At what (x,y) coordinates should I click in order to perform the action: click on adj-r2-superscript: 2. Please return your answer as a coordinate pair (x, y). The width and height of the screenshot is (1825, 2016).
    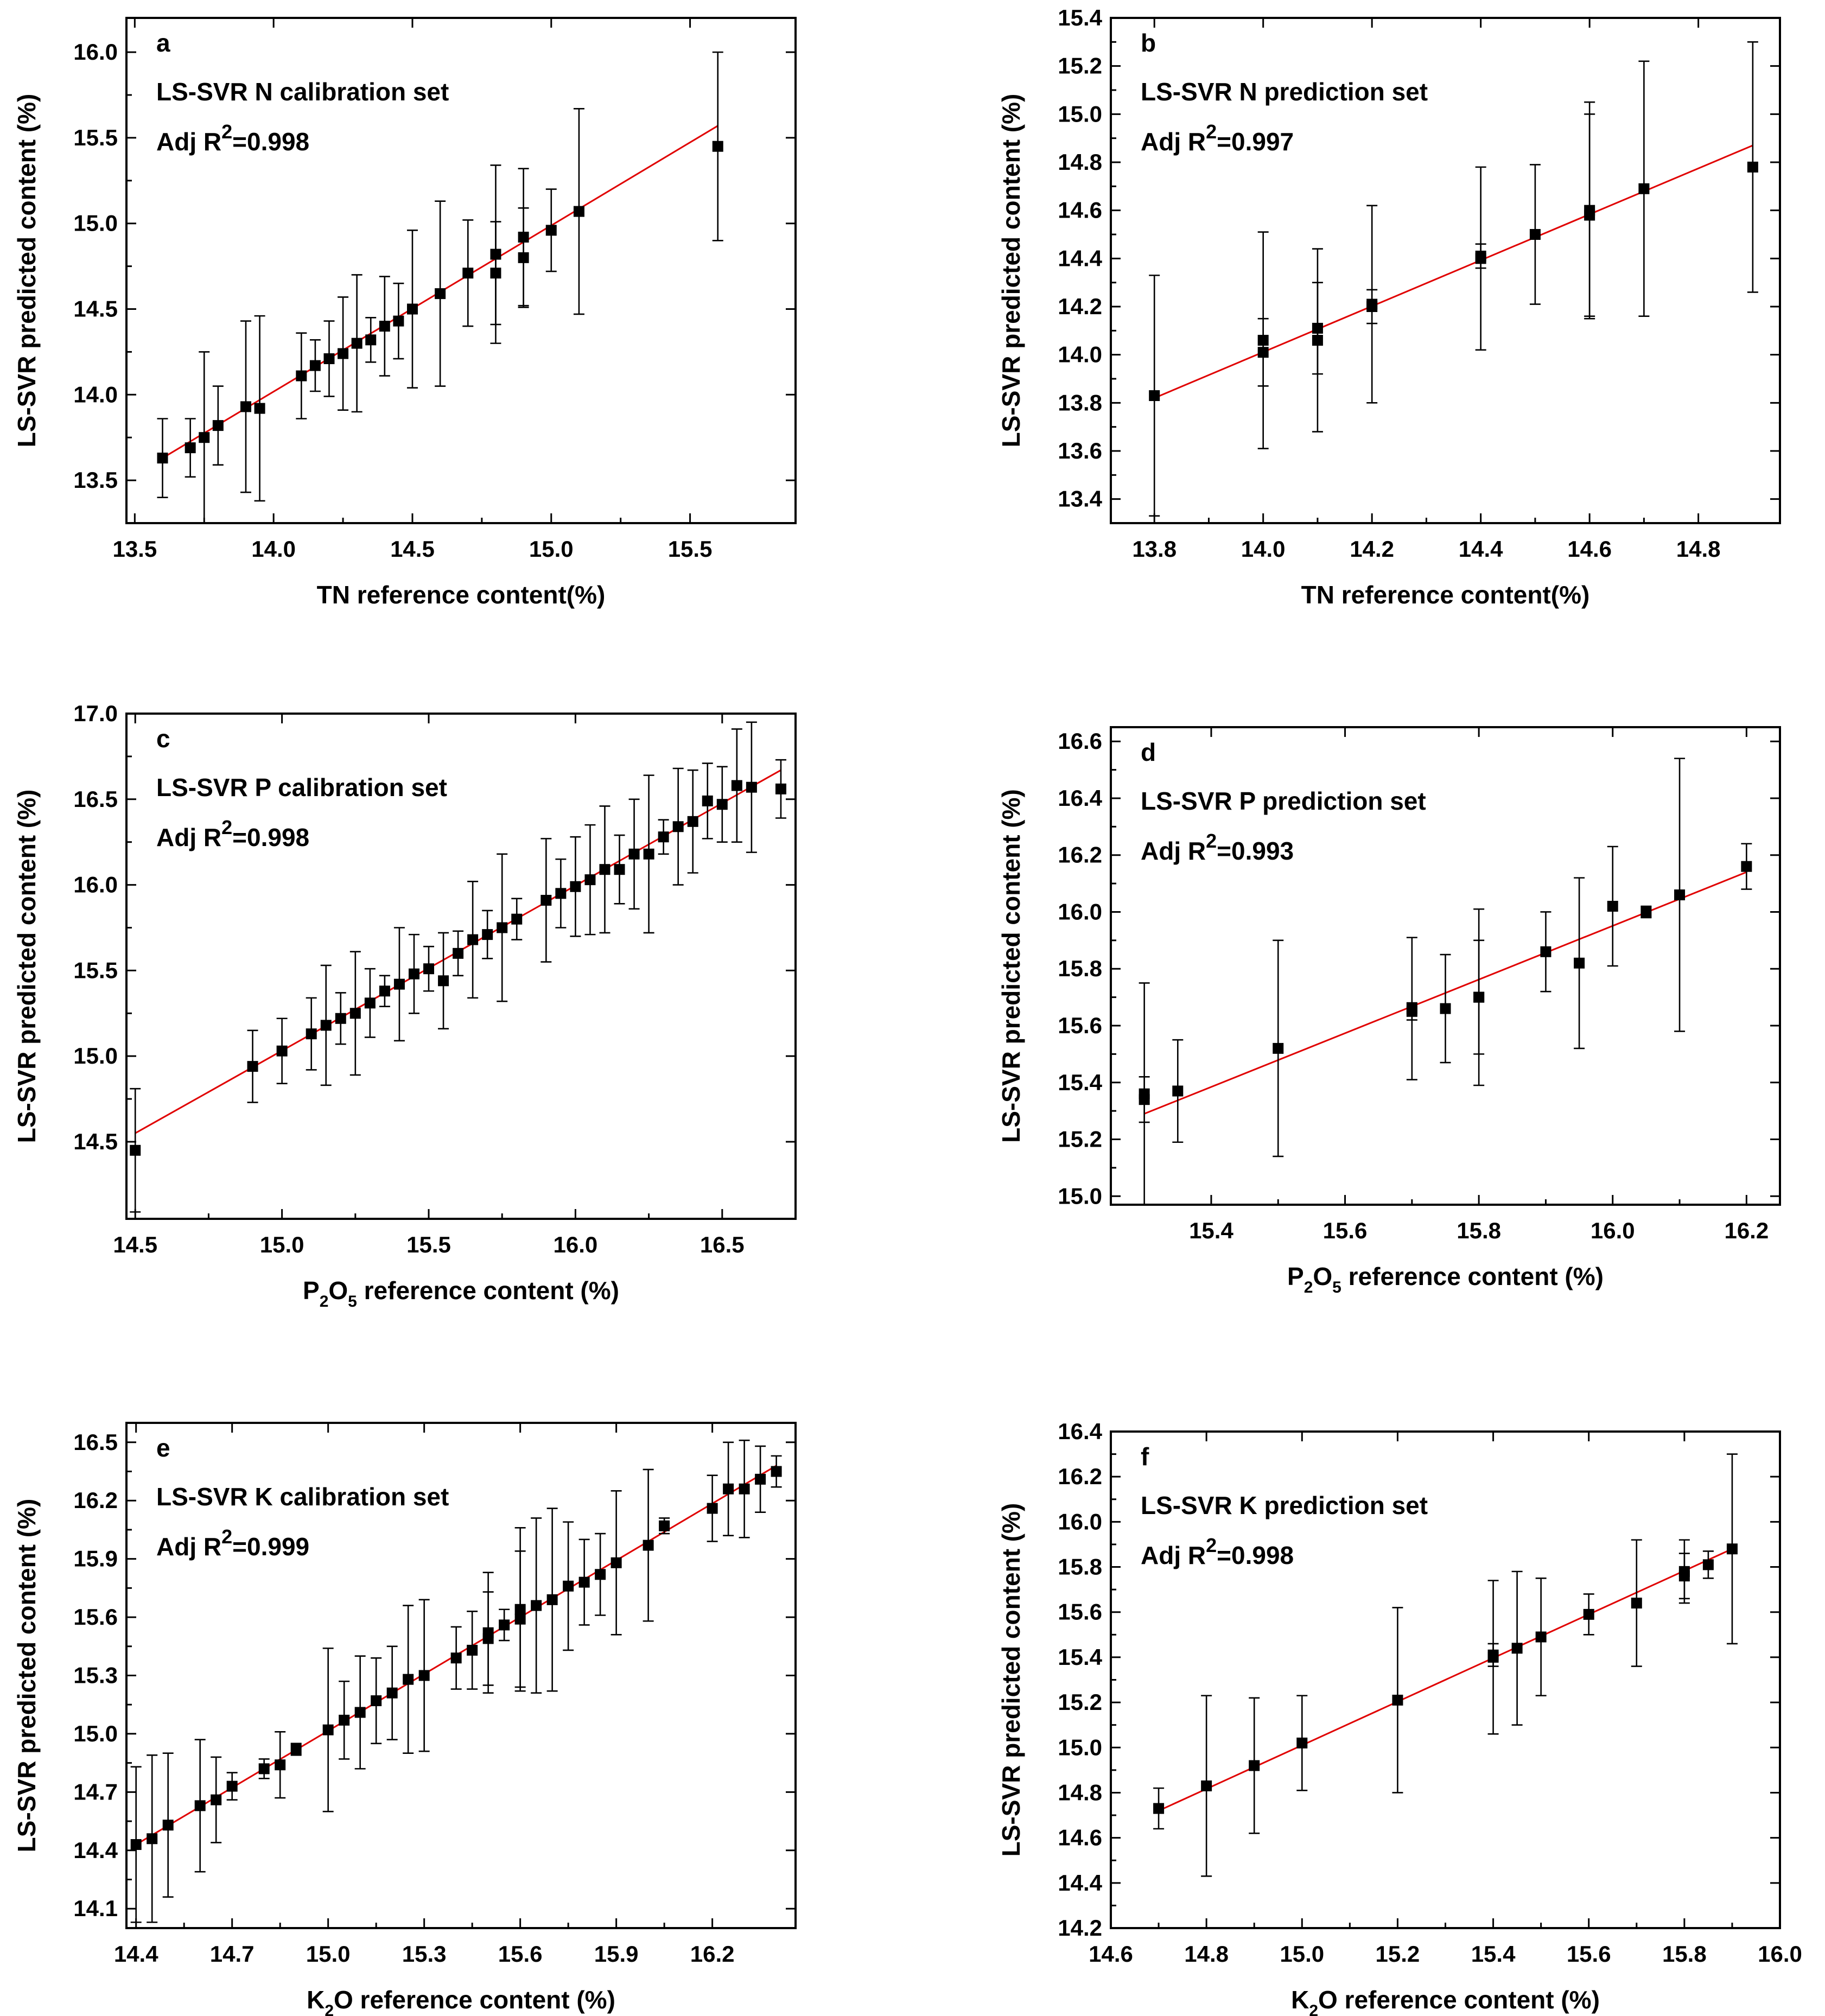
    Looking at the image, I should click on (1211, 1545).